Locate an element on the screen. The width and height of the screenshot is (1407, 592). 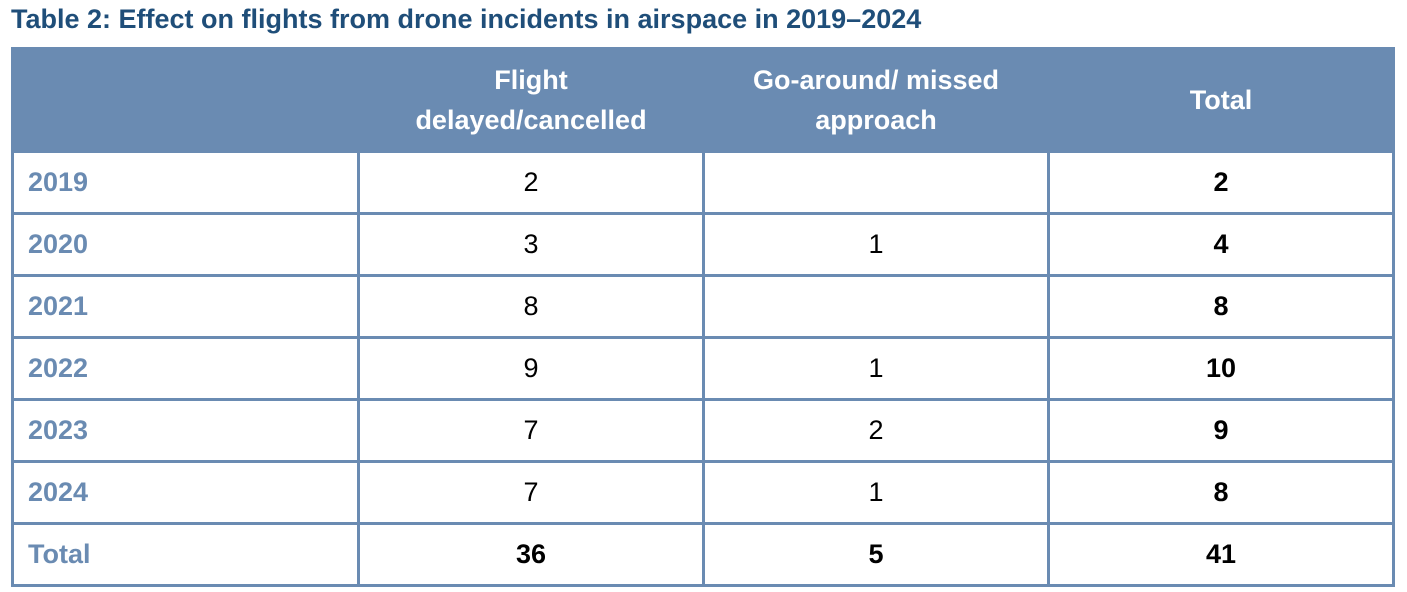
row-label: 2023 is located at coordinates (185, 430).